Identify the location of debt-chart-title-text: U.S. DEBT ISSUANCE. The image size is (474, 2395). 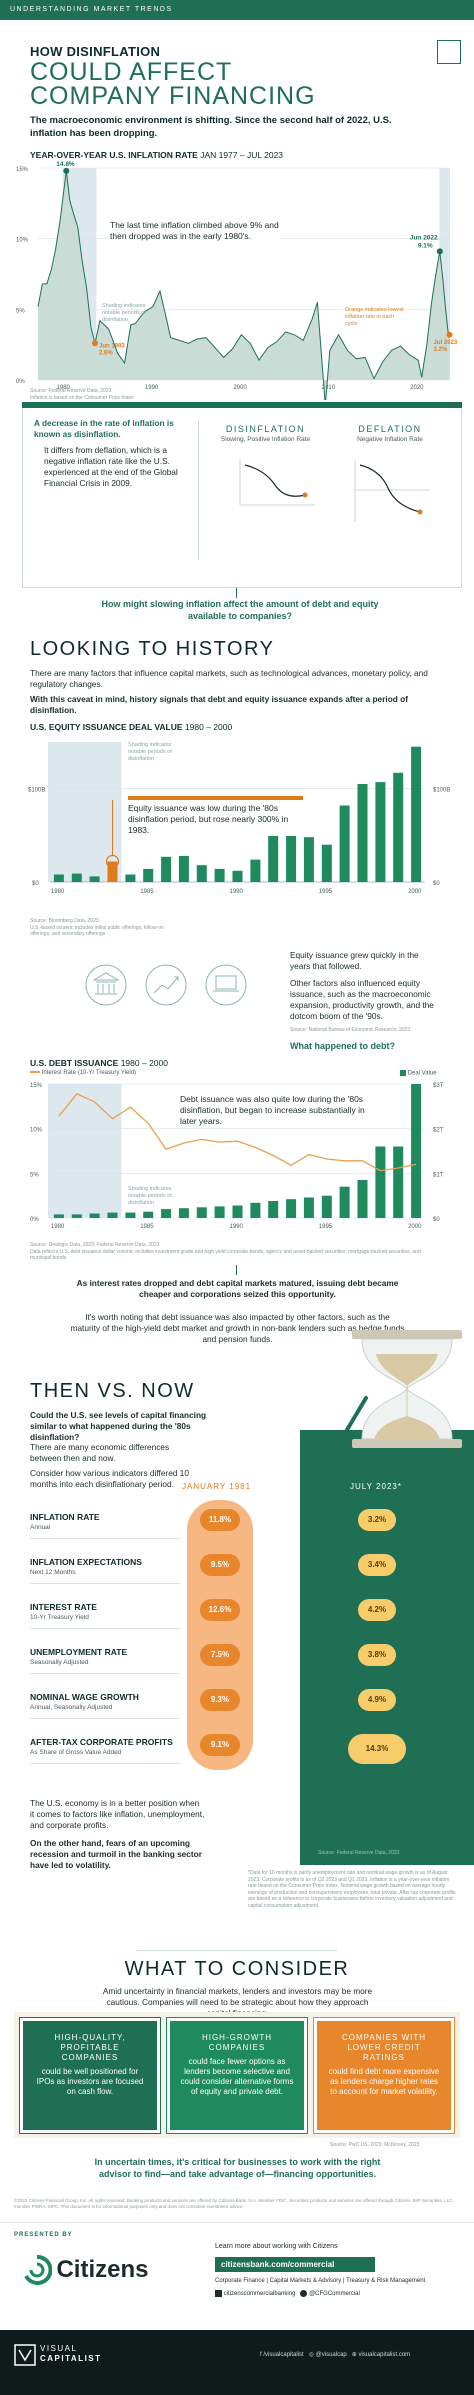
(74, 1063).